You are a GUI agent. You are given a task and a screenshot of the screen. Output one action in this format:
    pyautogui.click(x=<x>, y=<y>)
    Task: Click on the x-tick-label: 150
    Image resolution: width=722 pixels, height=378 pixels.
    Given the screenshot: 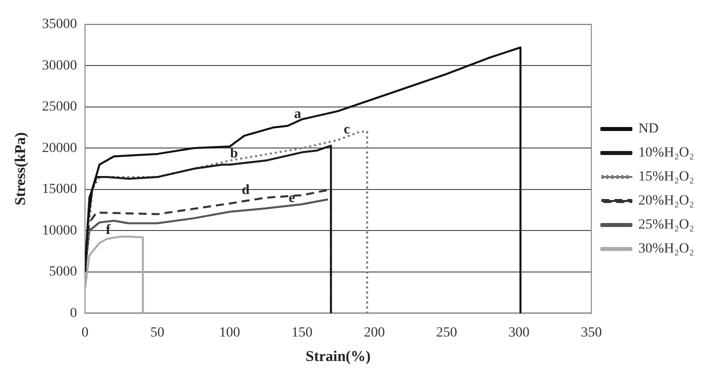 What is the action you would take?
    pyautogui.click(x=302, y=332)
    